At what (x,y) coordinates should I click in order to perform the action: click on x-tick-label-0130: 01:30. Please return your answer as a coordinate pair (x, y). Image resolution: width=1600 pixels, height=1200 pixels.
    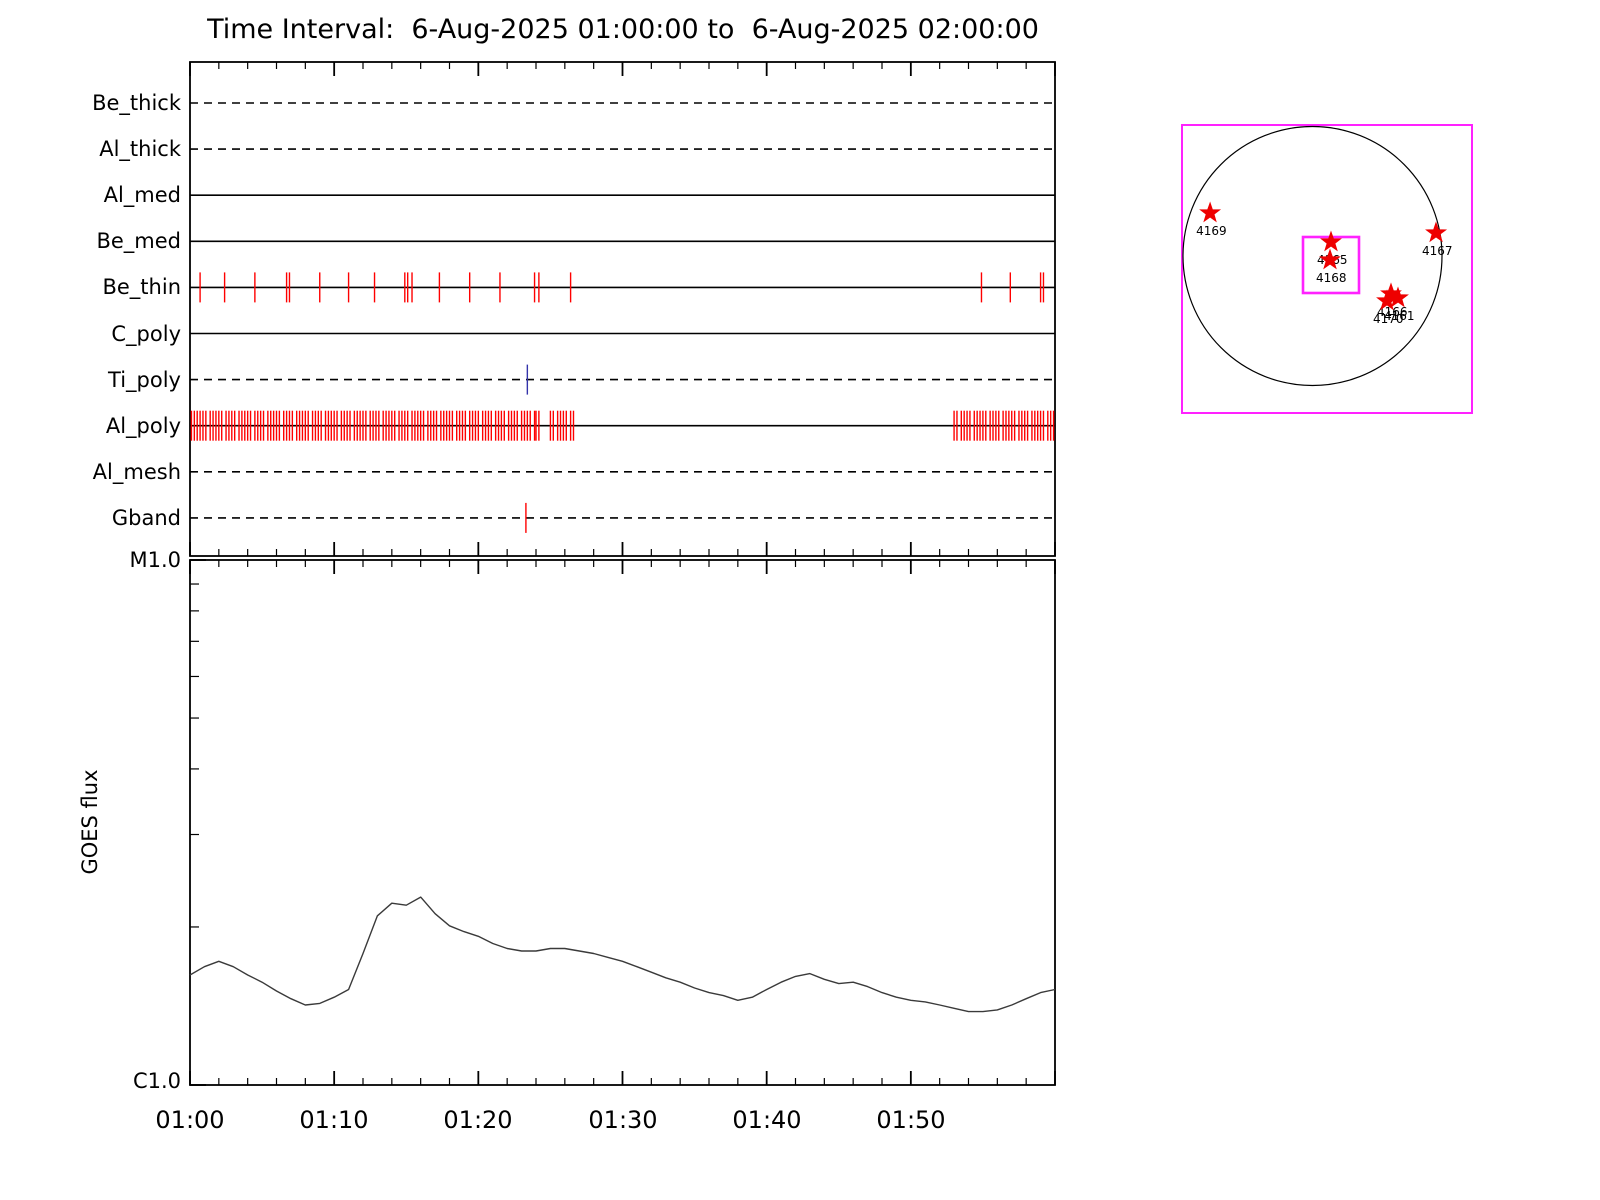
    Looking at the image, I should click on (623, 1120).